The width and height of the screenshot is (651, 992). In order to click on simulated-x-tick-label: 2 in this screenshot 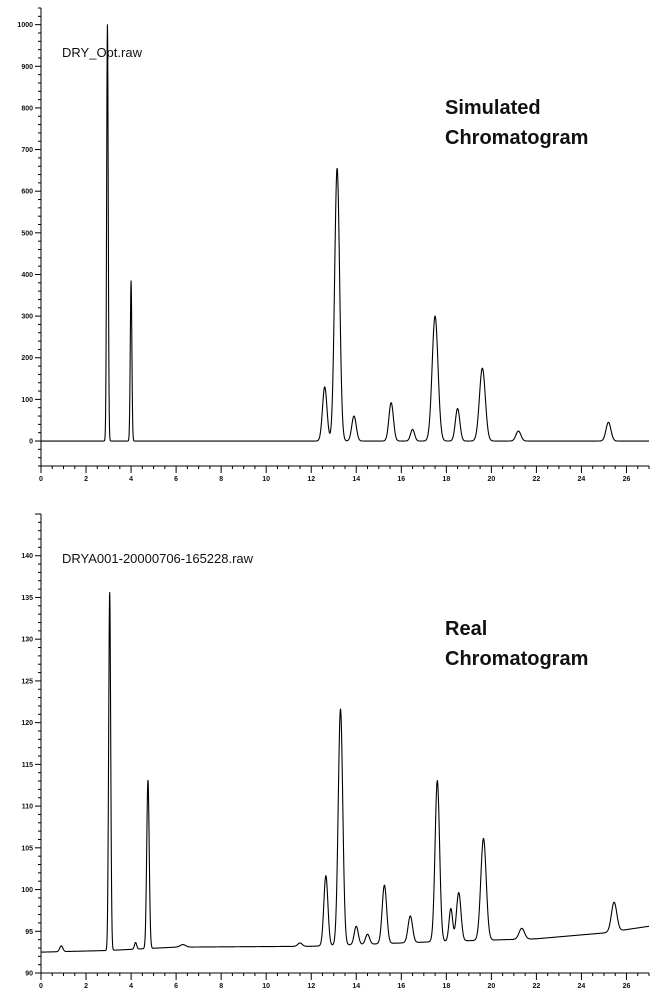, I will do `click(86, 479)`.